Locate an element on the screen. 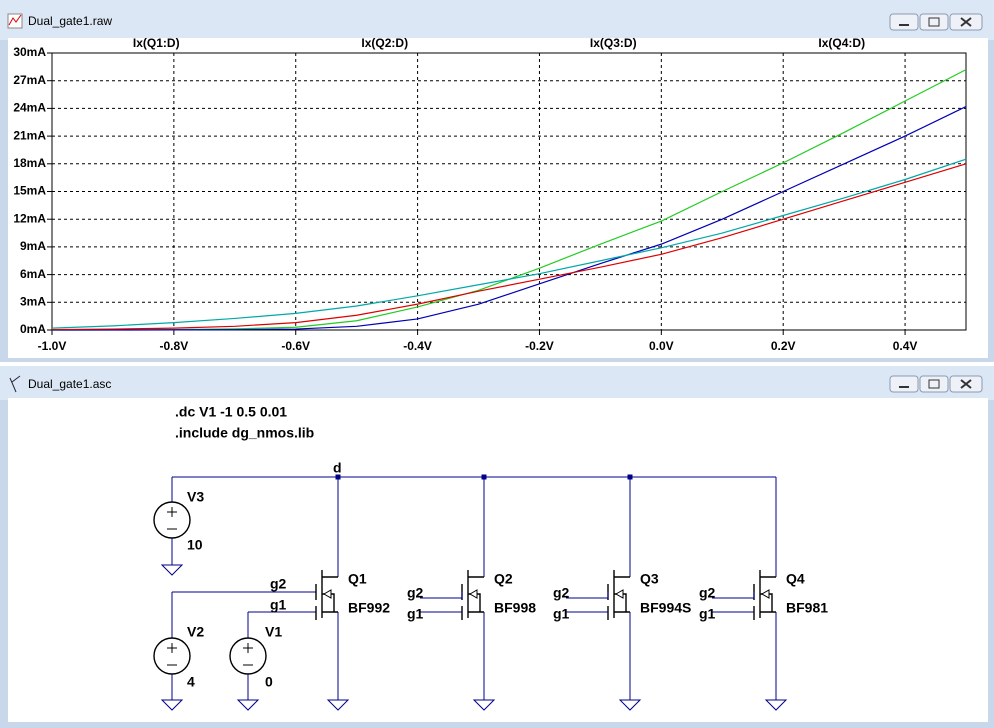 The height and width of the screenshot is (728, 994). x-tick-label: 0.0V is located at coordinates (661, 346).